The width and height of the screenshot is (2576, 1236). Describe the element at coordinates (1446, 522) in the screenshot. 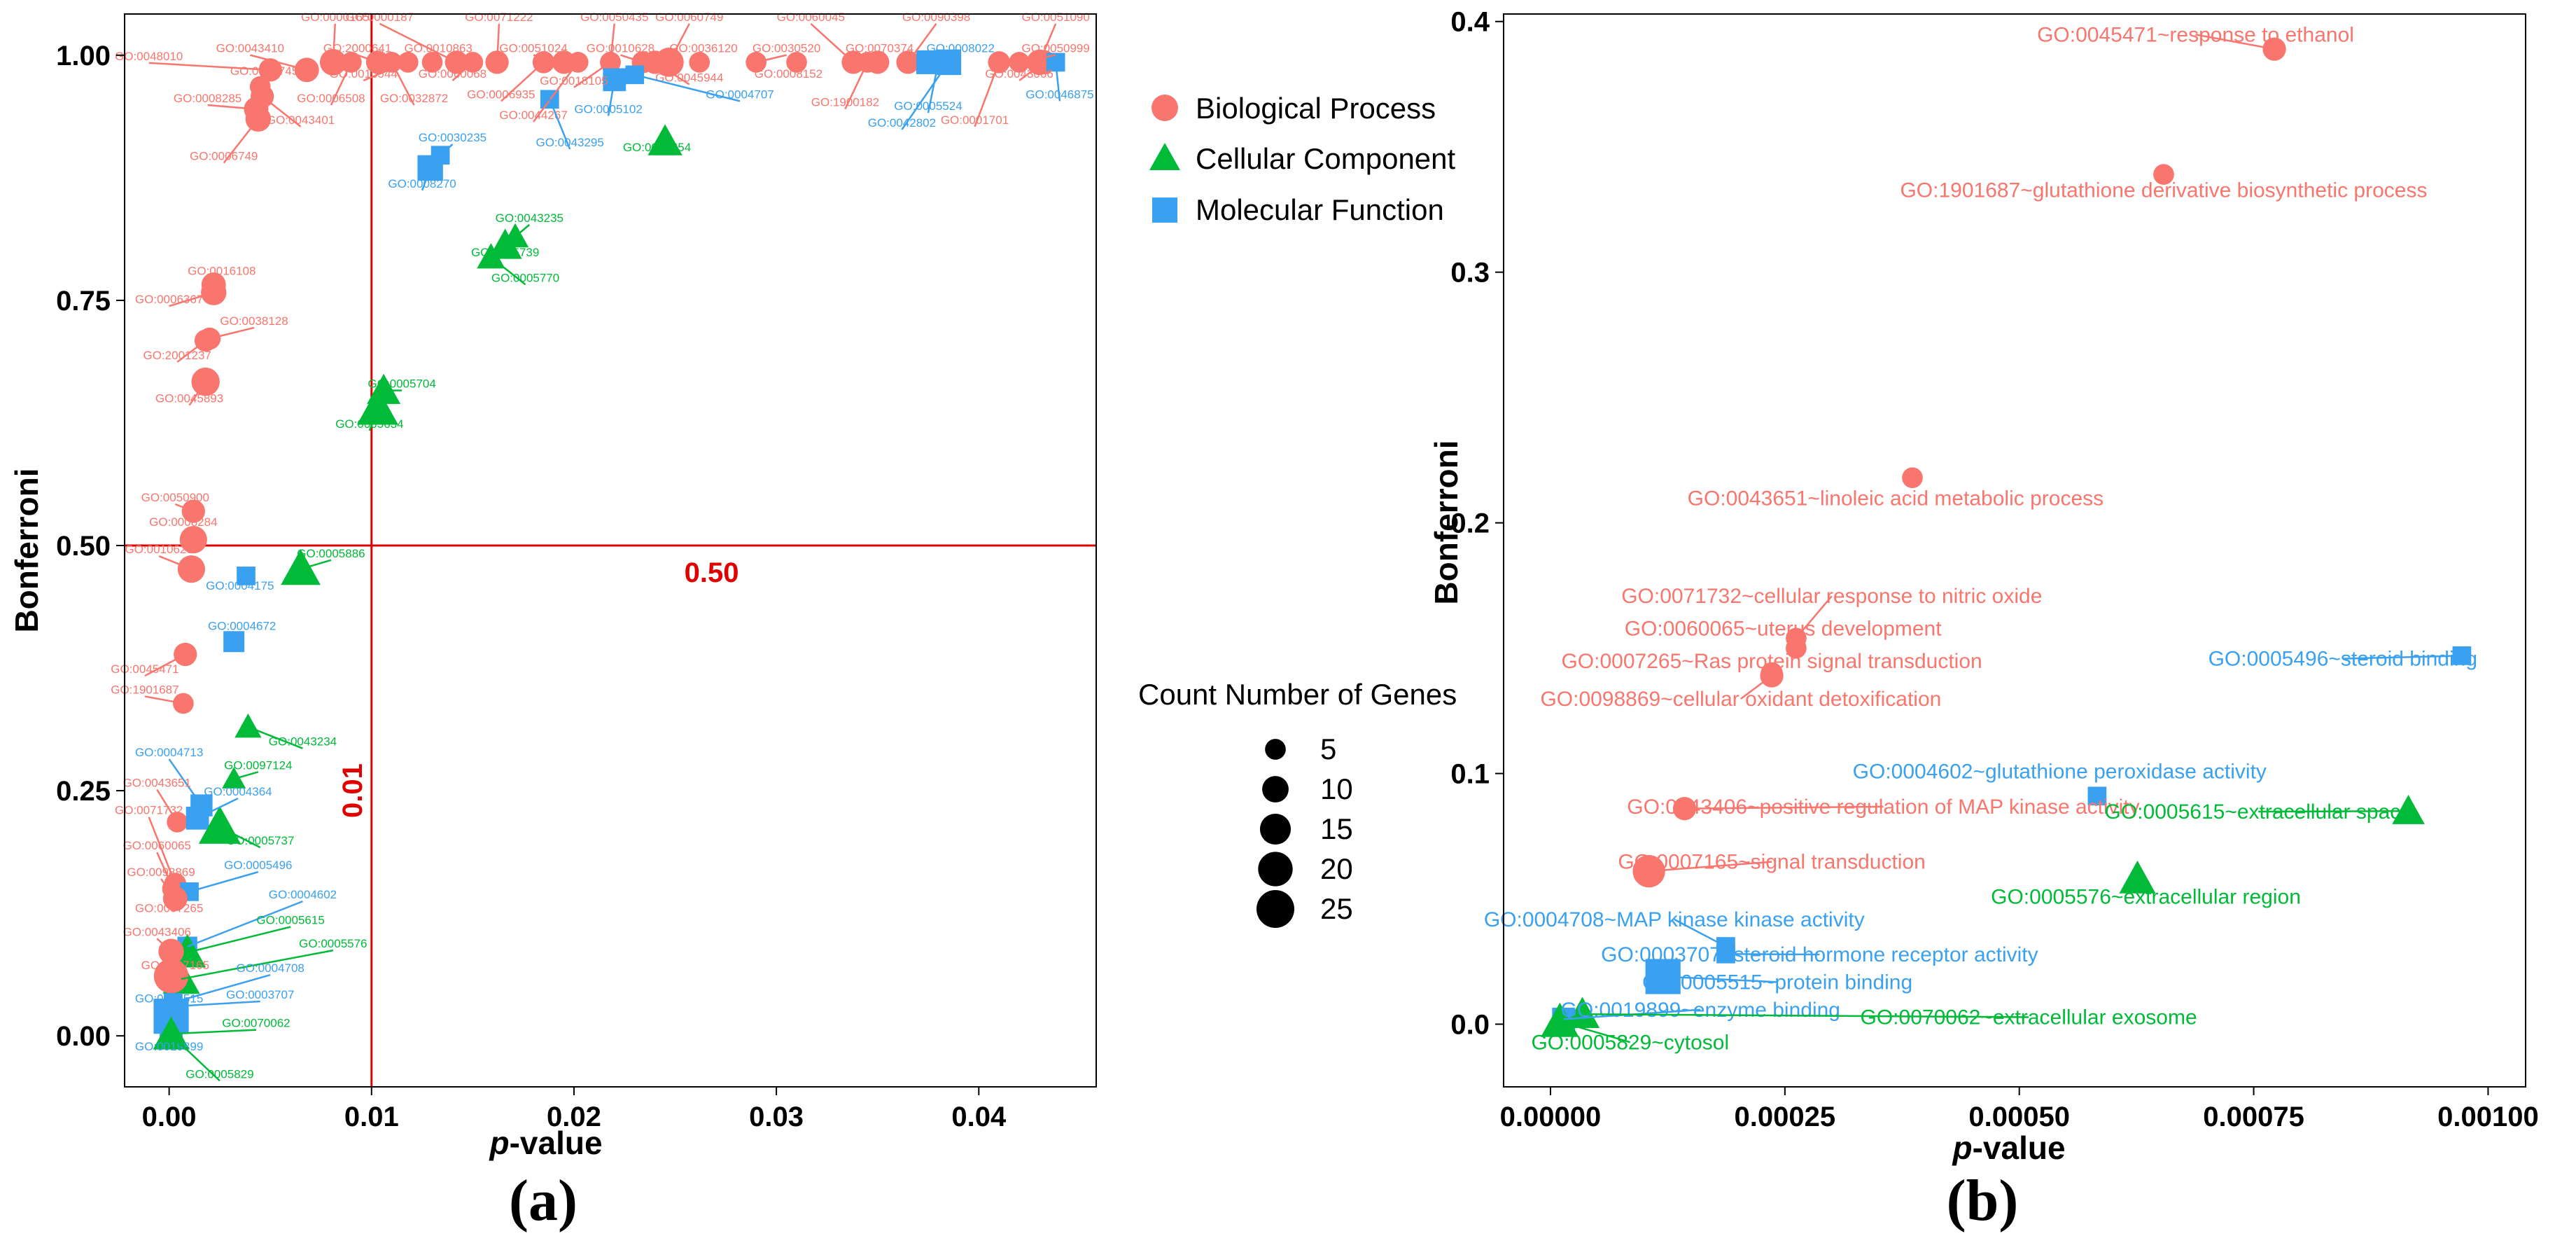

I see `panel-b-y-axis-title: Bonferroni` at that location.